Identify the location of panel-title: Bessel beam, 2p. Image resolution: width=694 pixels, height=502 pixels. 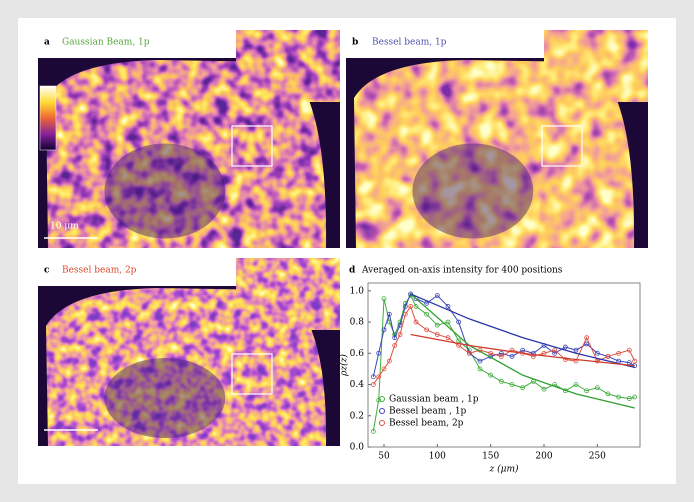
(99, 271).